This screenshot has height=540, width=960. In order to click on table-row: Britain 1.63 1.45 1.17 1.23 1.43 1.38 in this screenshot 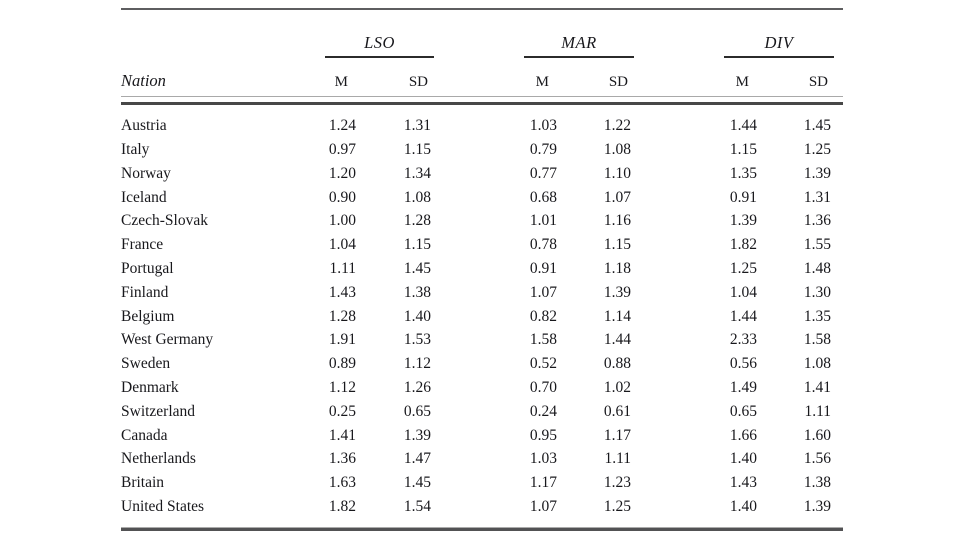, I will do `click(477, 483)`.